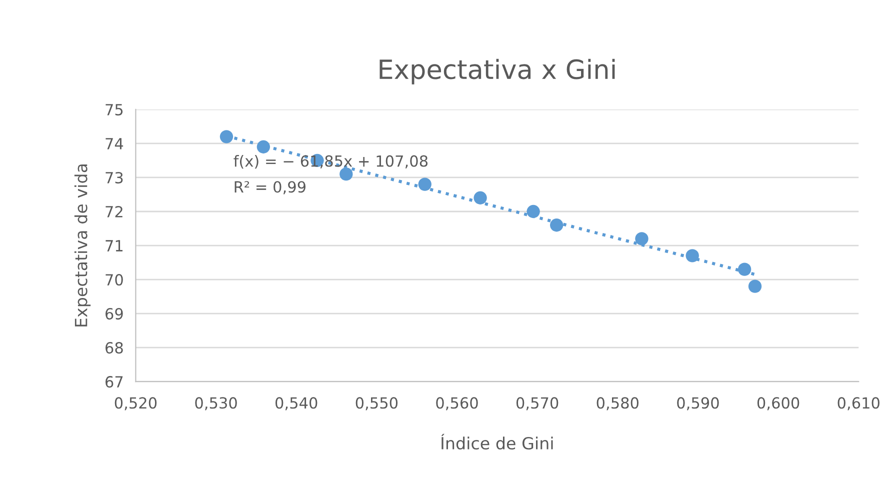 Image resolution: width=887 pixels, height=493 pixels. Describe the element at coordinates (537, 403) in the screenshot. I see `x-tick-label: 0,570` at that location.